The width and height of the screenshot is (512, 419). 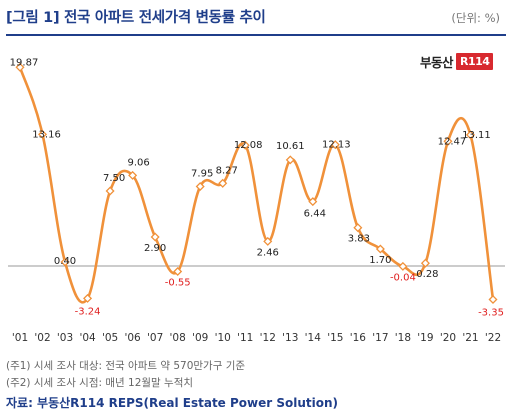 What do you see at coordinates (88, 311) in the screenshot?
I see `data-label: -3.24` at bounding box center [88, 311].